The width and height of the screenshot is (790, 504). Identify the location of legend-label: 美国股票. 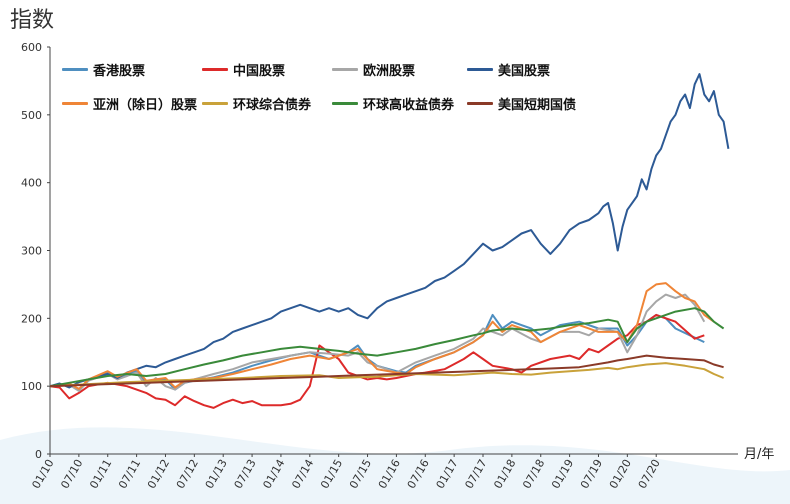
(524, 71).